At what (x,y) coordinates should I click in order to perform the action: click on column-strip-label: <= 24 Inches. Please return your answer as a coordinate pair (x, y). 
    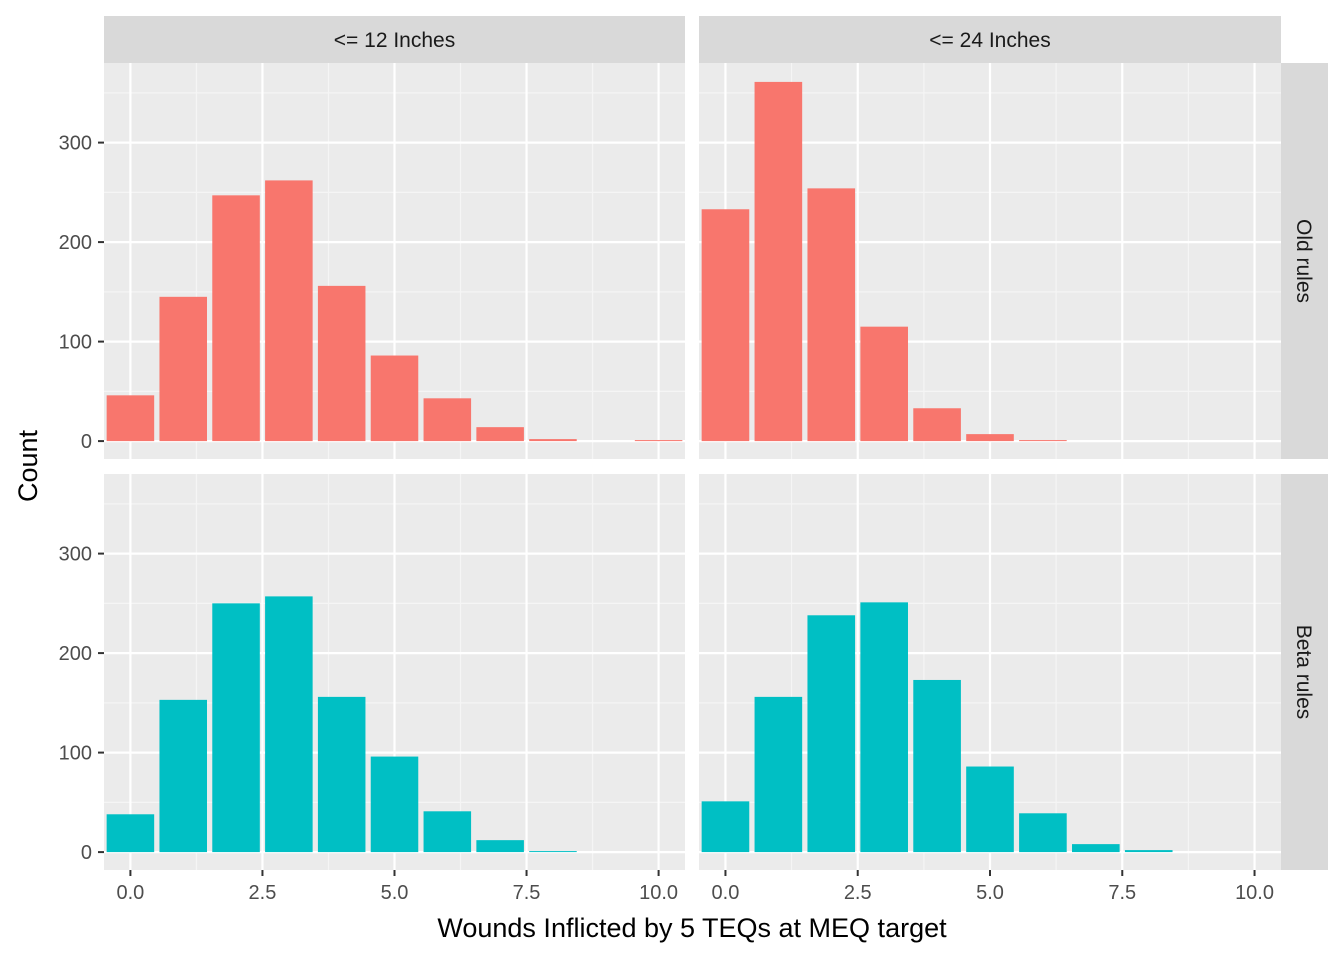
    Looking at the image, I should click on (989, 40).